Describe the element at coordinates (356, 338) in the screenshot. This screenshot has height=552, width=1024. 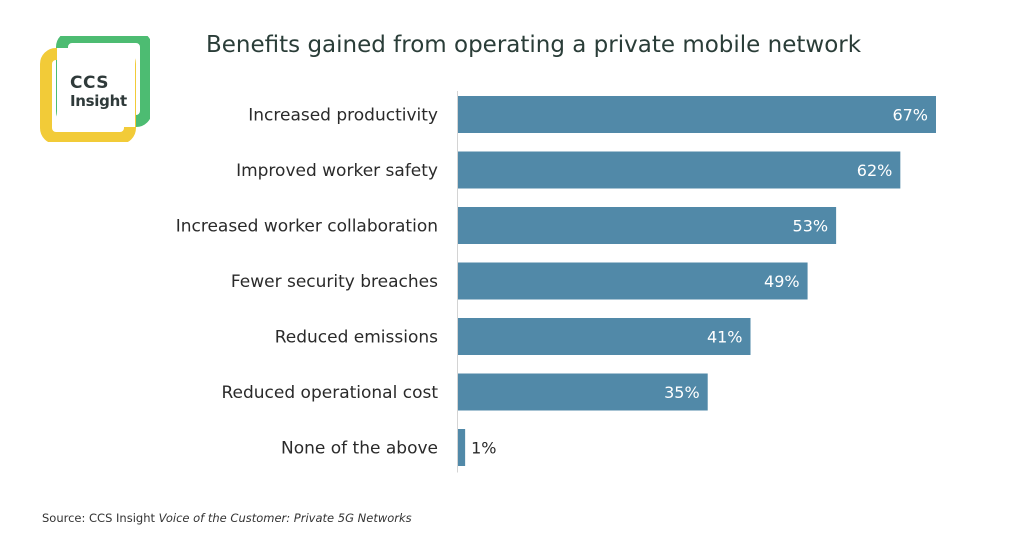
I see `category-label: Reduced emissions` at that location.